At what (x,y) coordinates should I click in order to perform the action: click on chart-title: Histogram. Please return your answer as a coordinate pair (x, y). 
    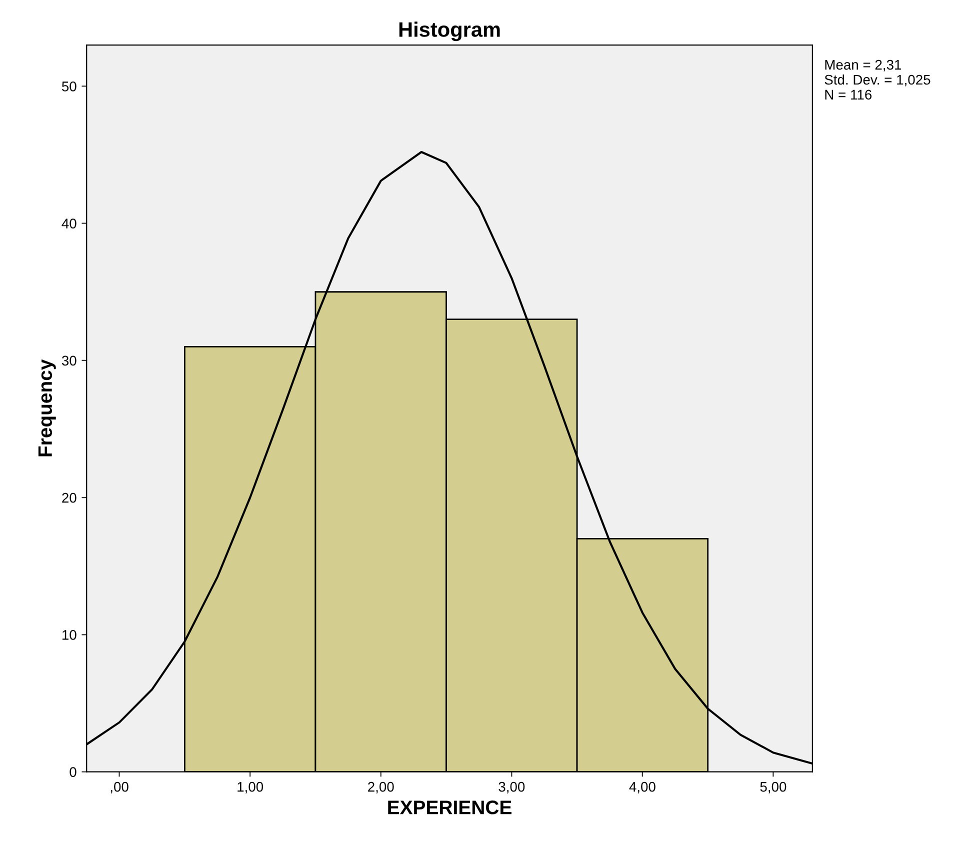
    Looking at the image, I should click on (449, 32).